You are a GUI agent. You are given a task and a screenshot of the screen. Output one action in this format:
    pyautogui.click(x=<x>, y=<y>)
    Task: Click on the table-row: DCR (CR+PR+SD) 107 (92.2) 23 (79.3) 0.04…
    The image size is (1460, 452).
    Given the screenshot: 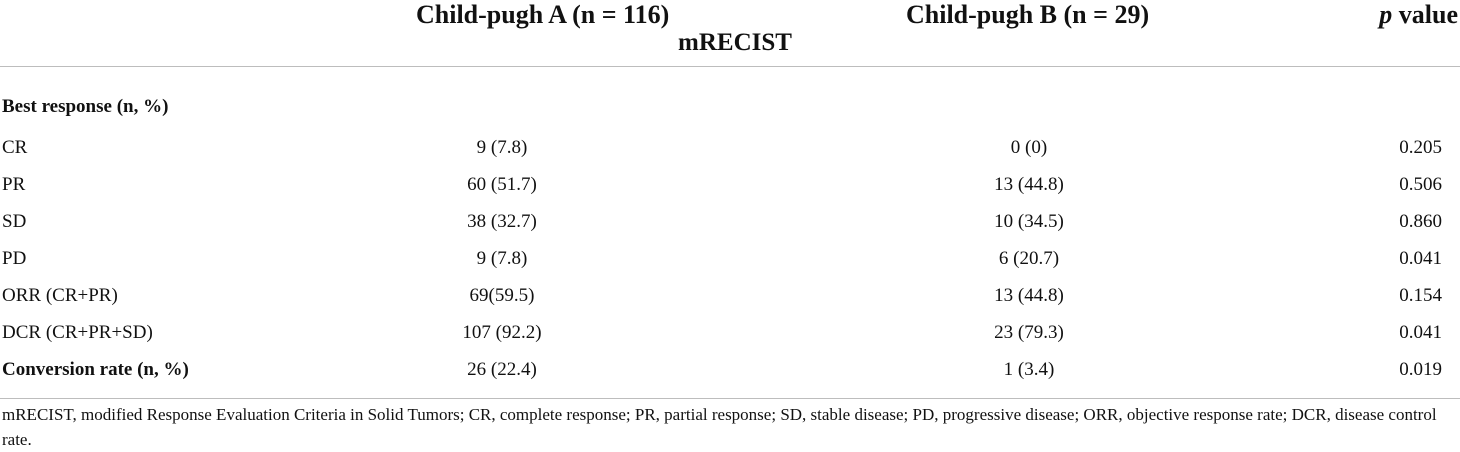 What is the action you would take?
    pyautogui.click(x=730, y=332)
    